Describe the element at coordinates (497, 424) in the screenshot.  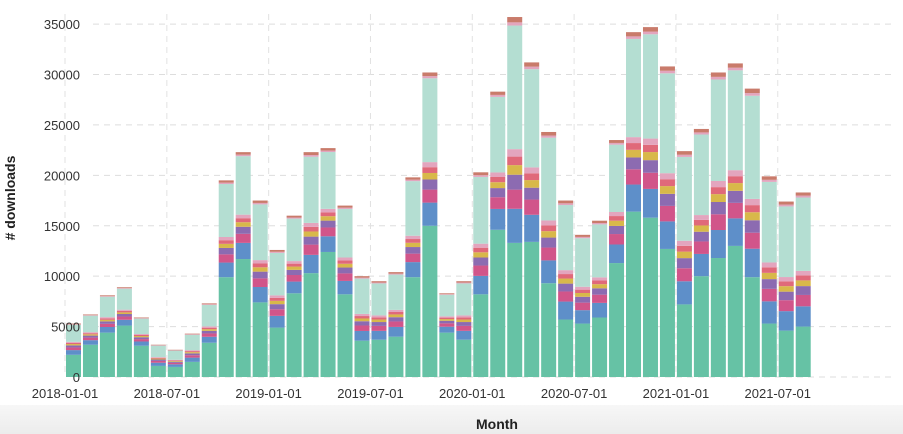
I see `x-axis-title-container: Month` at that location.